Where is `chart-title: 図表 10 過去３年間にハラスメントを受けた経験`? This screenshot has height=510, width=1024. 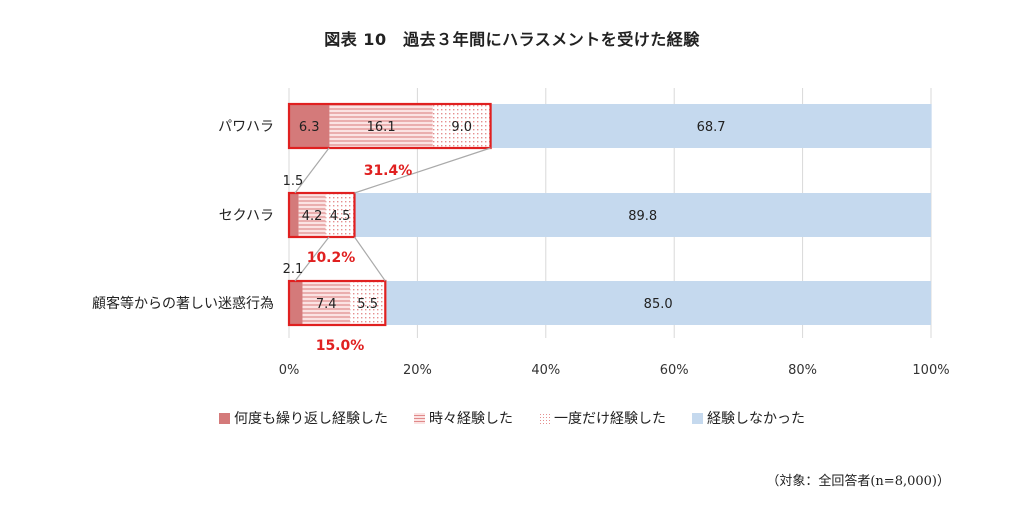
chart-title: 図表 10 過去３年間にハラスメントを受けた経験 is located at coordinates (512, 39).